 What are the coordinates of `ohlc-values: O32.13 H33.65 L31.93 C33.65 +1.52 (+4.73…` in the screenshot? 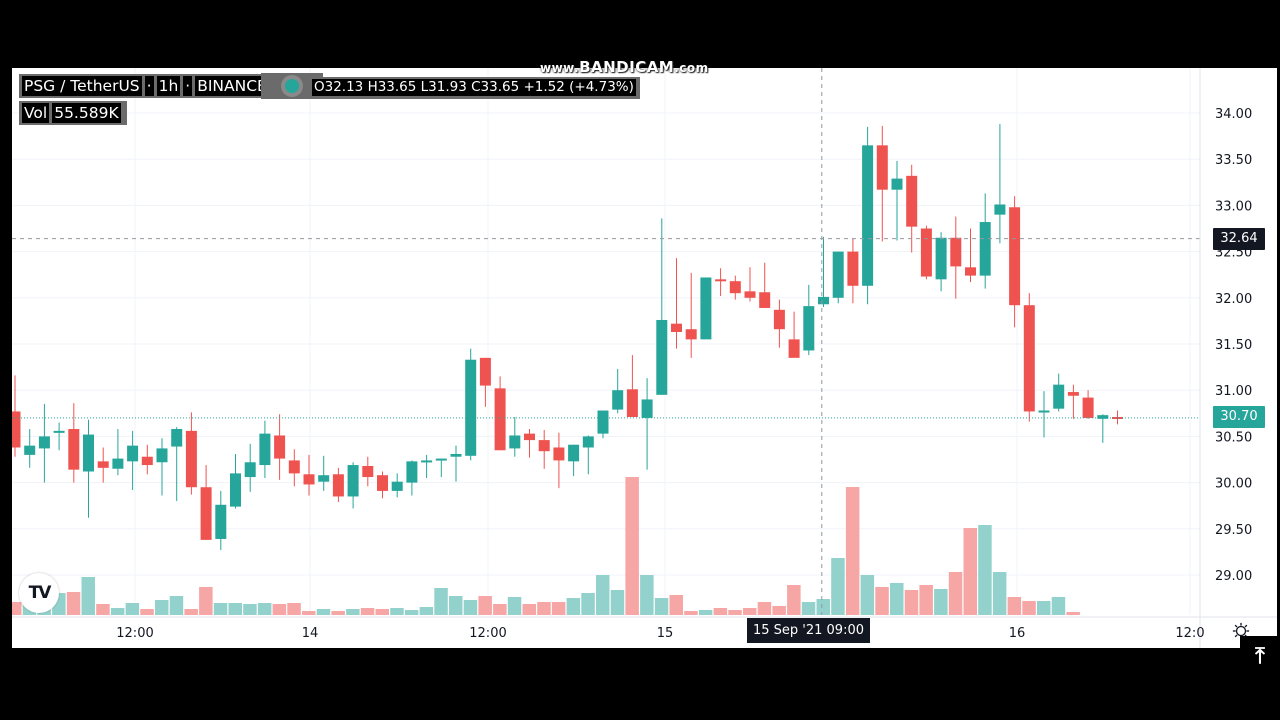 It's located at (474, 87).